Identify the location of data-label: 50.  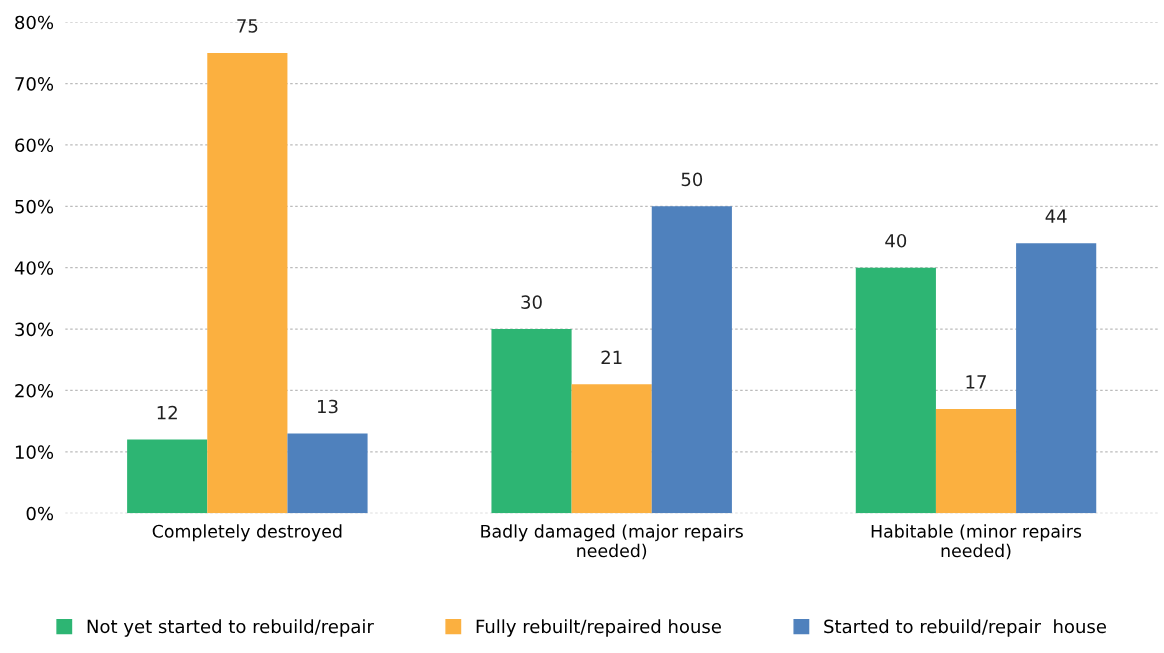
(692, 179).